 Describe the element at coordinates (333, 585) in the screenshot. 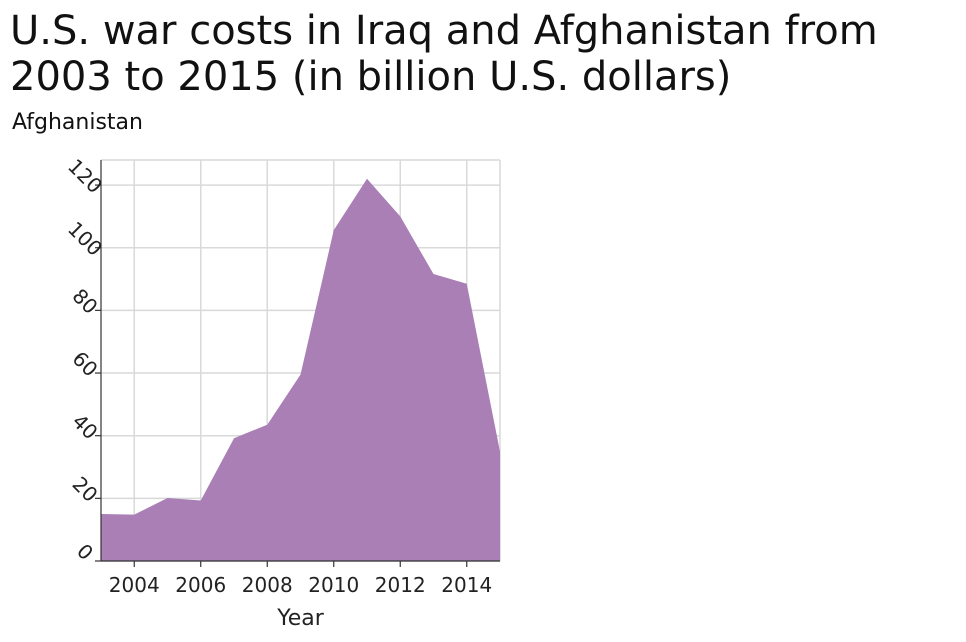

I see `x-tick-label: 2010` at that location.